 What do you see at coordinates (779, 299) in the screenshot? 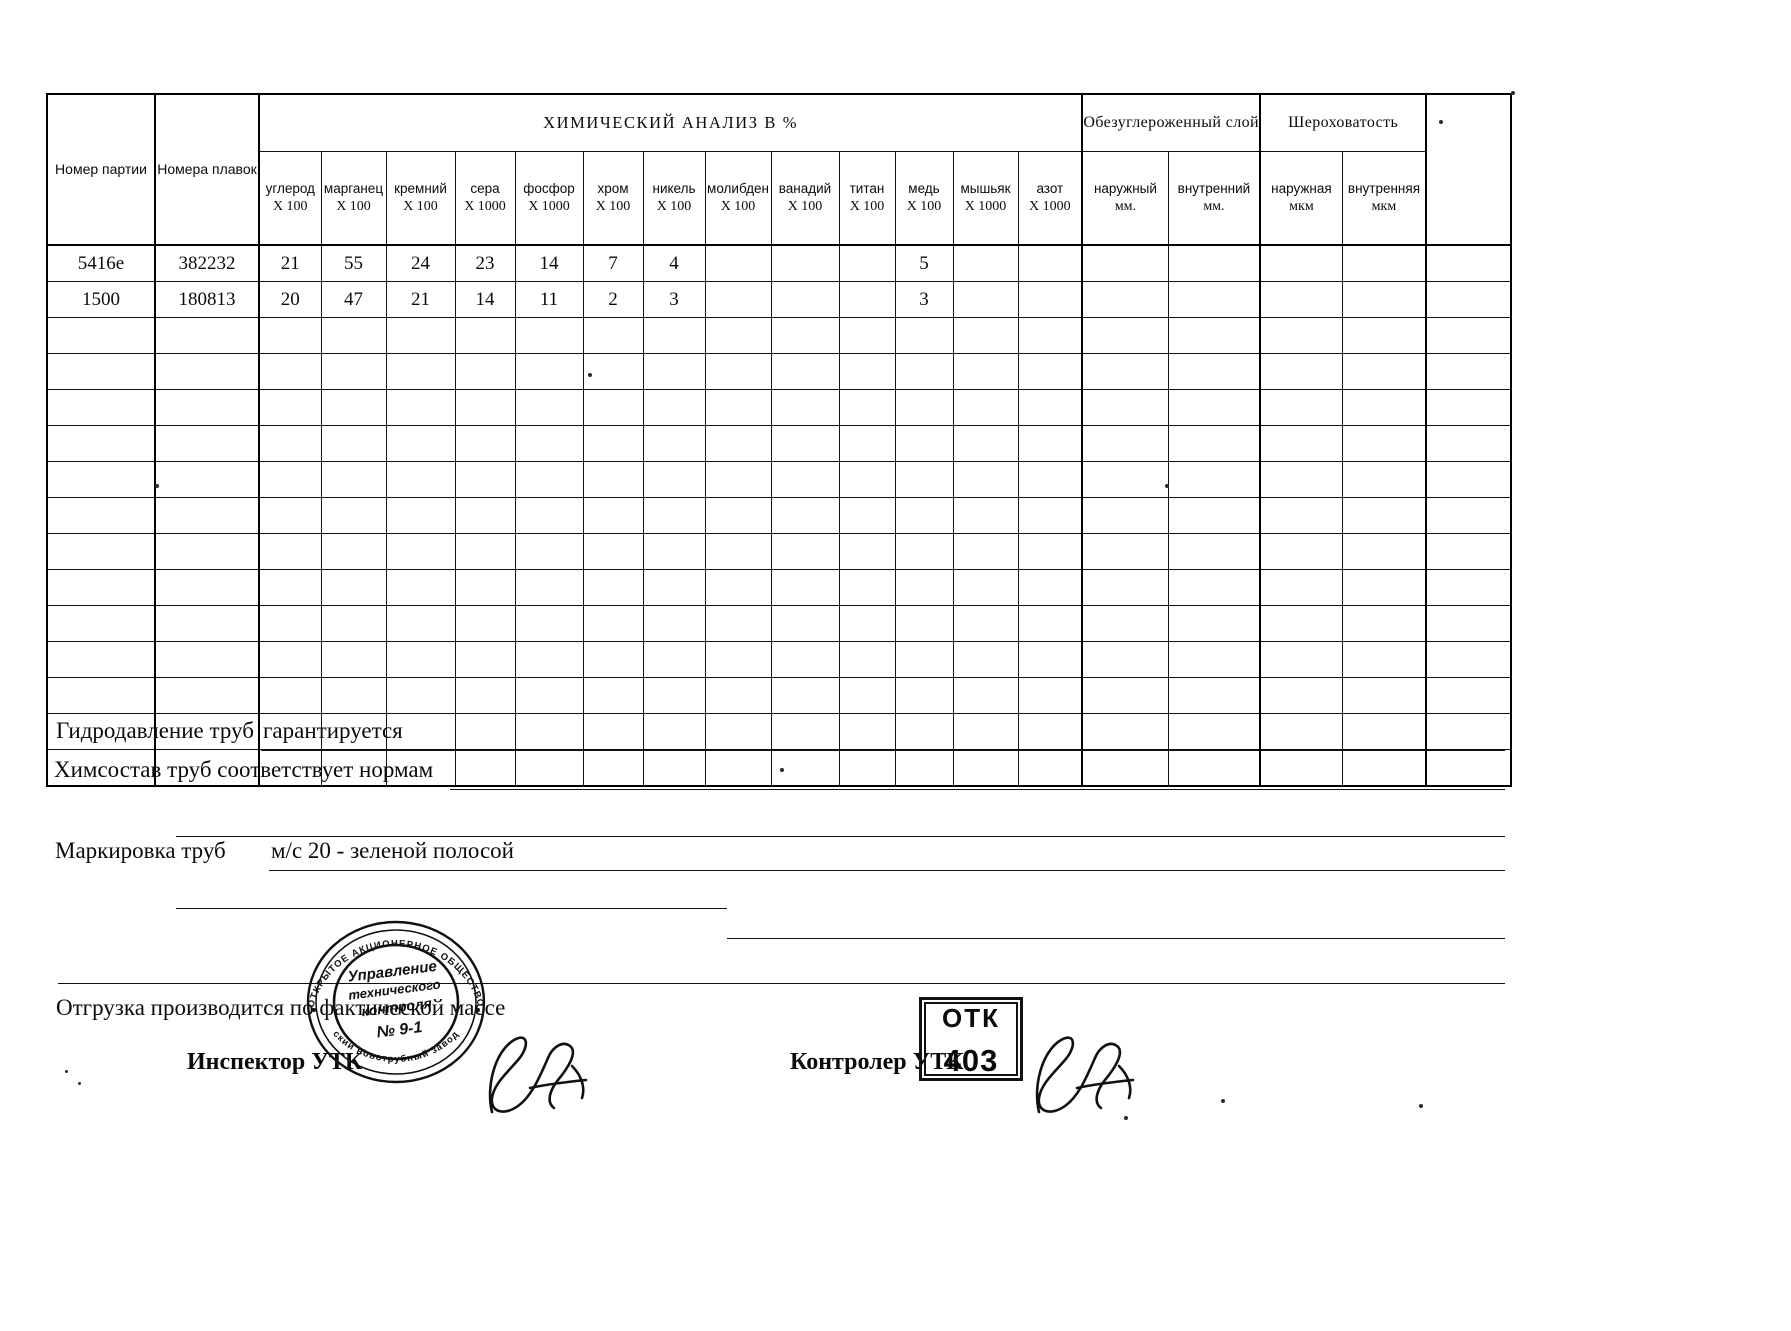
I see `table-row: 1500 180813 20 47 21 14 11 2 3 3` at bounding box center [779, 299].